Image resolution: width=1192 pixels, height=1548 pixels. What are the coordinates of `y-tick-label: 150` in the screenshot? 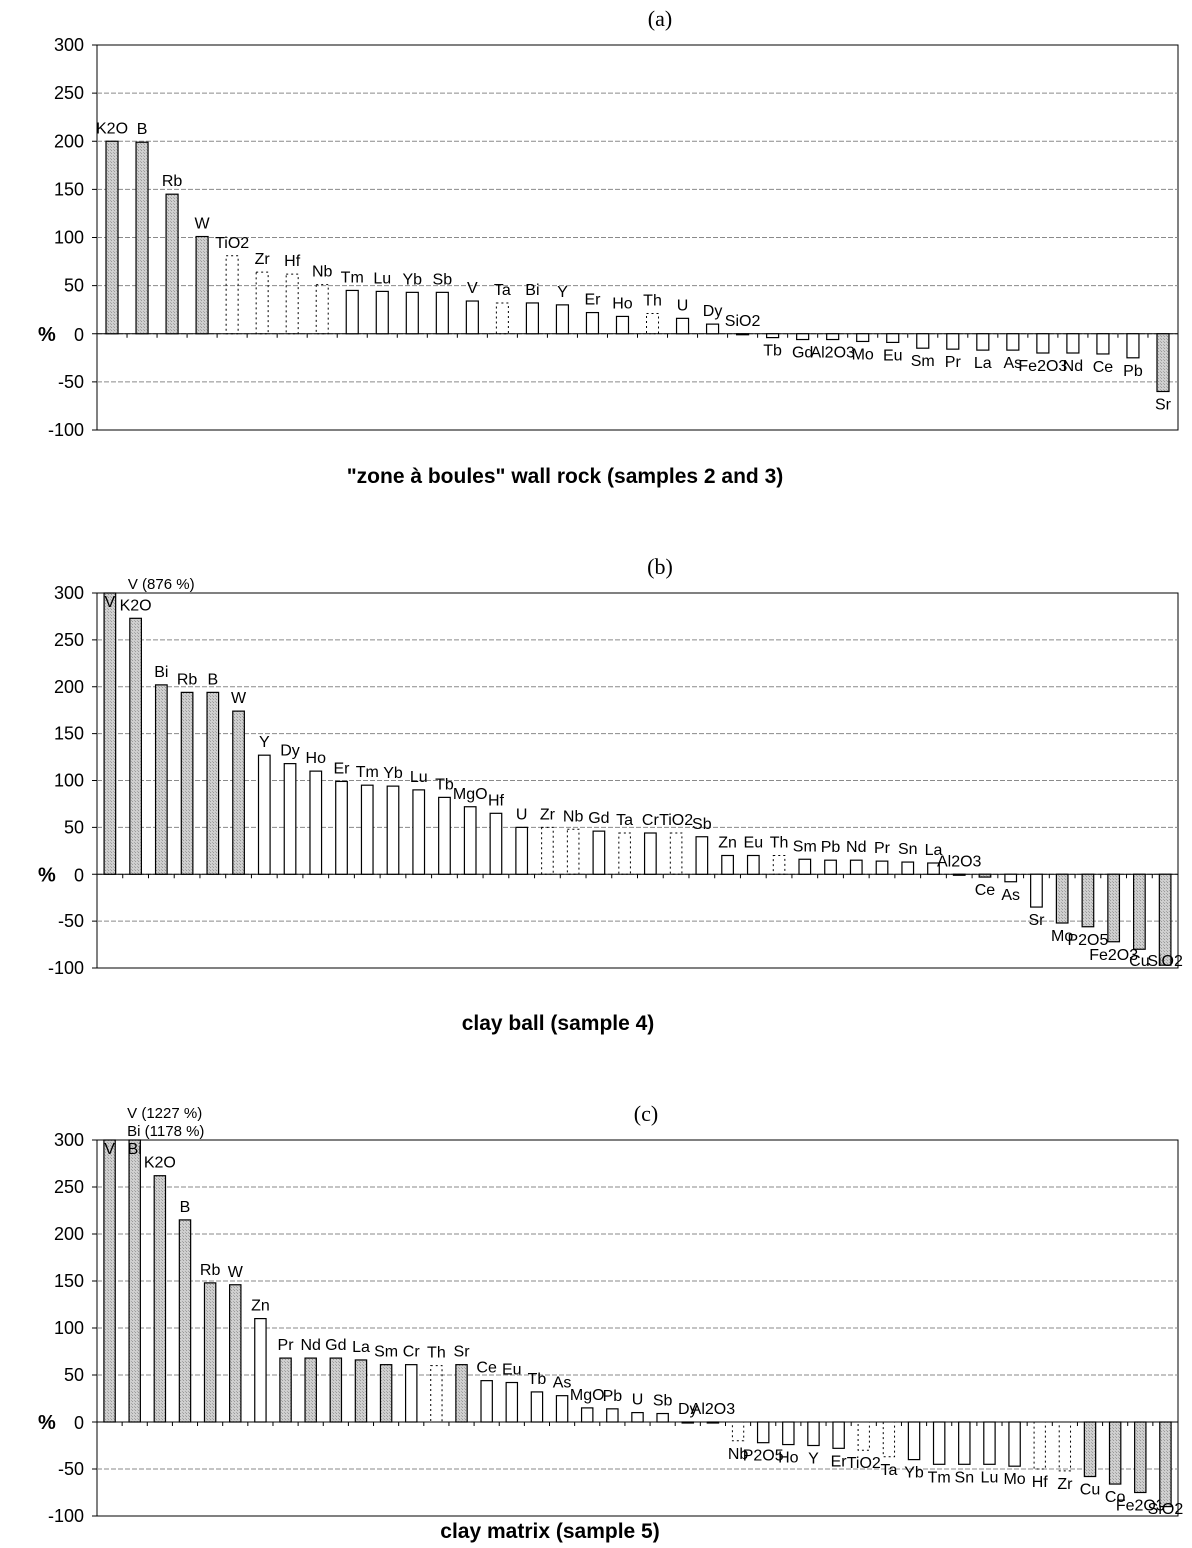 It's located at (69, 734).